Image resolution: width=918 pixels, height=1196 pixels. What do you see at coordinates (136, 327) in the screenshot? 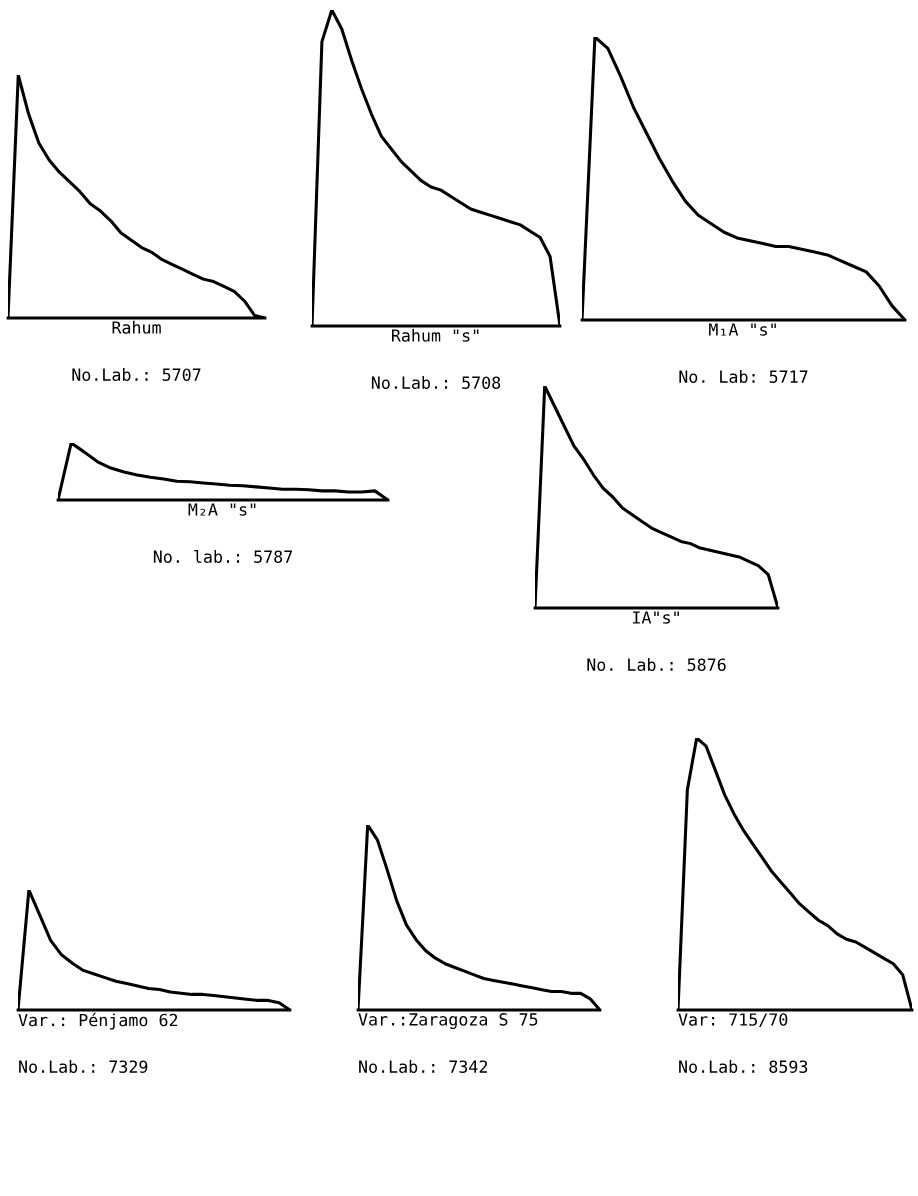
I see `x-axis-title: Rahum` at bounding box center [136, 327].